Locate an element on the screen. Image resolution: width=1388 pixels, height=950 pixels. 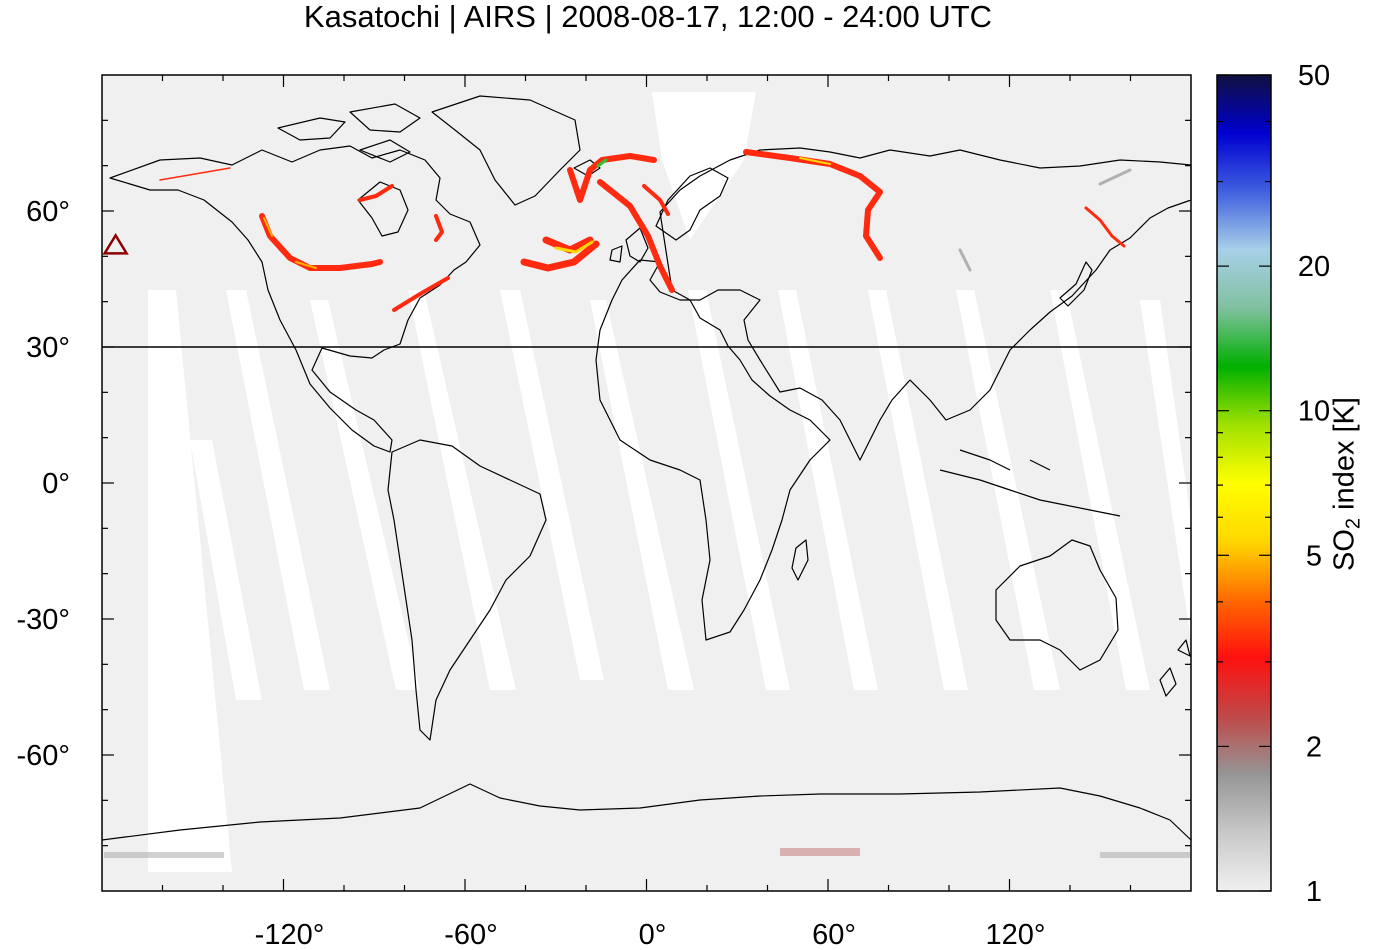
plume-bering is located at coordinates (195, 174).